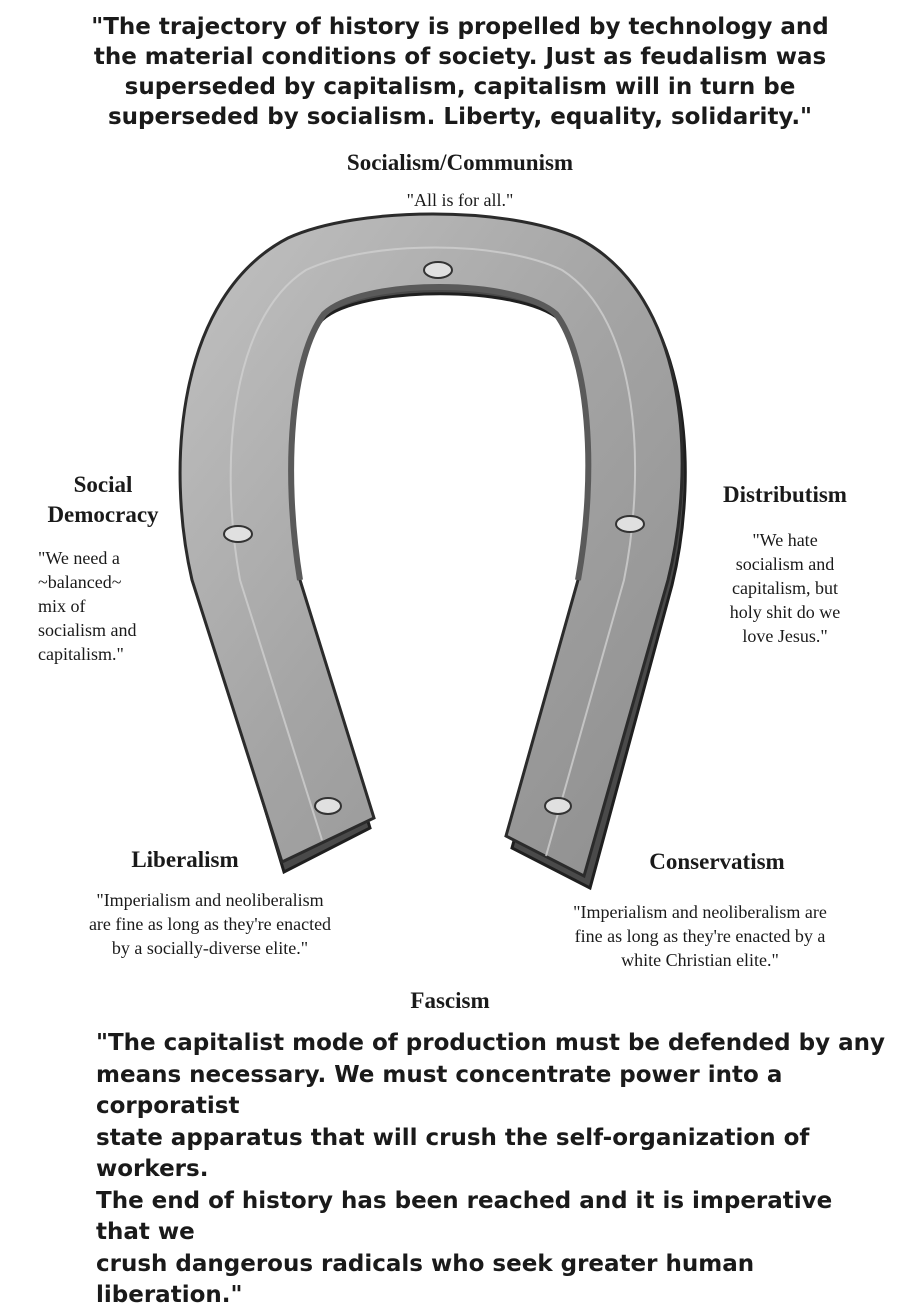 This screenshot has height=1312, width=900. What do you see at coordinates (438, 270) in the screenshot?
I see `nail-hole-top` at bounding box center [438, 270].